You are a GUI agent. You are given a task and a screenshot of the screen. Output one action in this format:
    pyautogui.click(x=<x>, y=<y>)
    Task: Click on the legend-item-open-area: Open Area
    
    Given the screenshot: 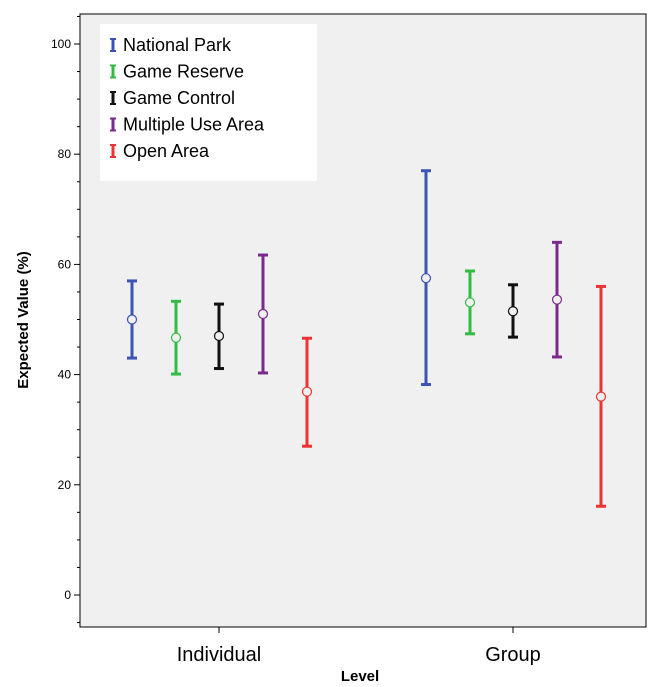 What is the action you would take?
    pyautogui.click(x=160, y=151)
    